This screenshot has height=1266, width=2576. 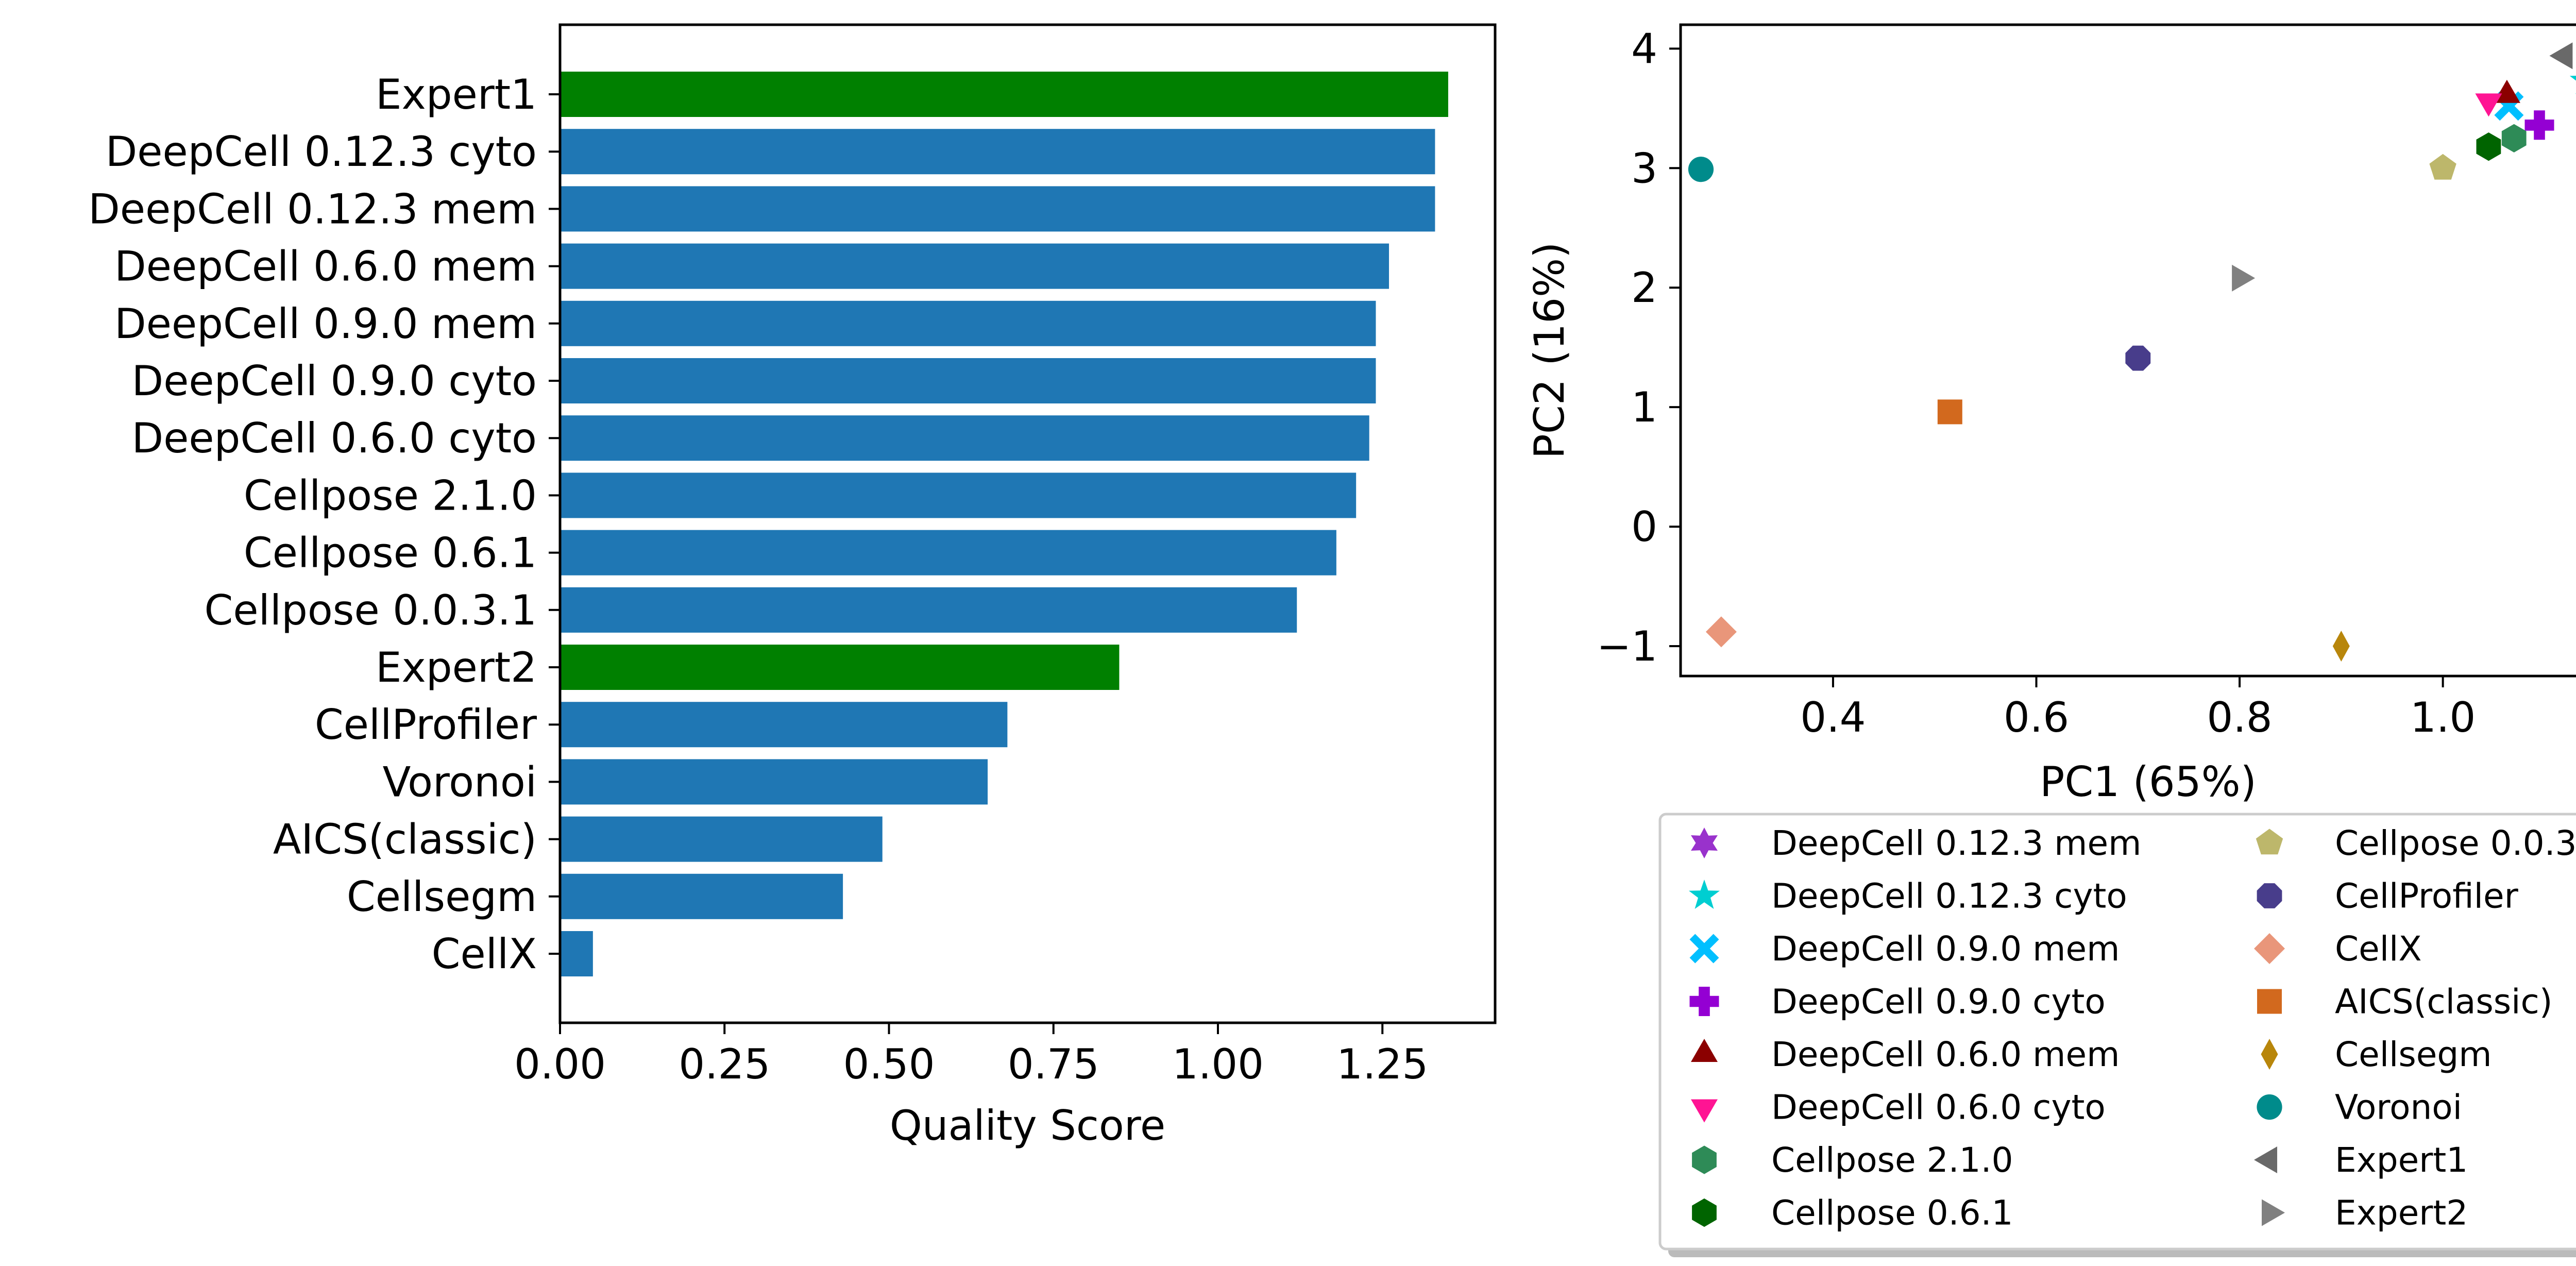 I want to click on legend-item-deepcell-0-6-0-cyto: DeepCell 0.6.0 cyto, so click(x=1898, y=1107).